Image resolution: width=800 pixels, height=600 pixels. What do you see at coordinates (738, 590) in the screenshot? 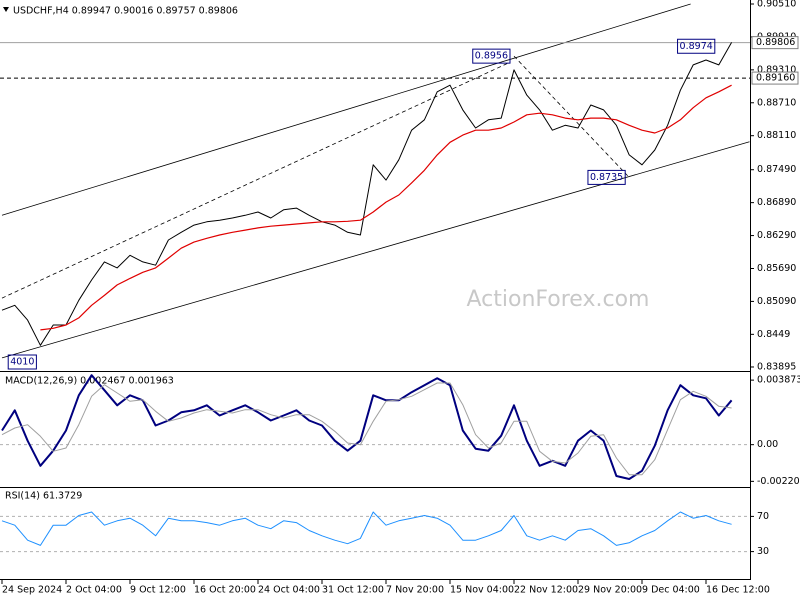
I see `x-tick-label: 16 Dec 12:00` at bounding box center [738, 590].